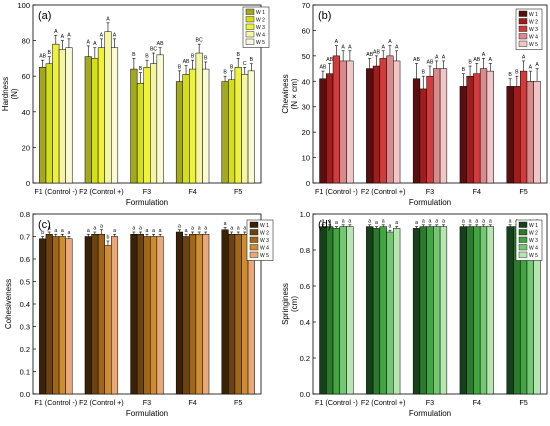  I want to click on bar-4-f2-w3, so click(383, 310).